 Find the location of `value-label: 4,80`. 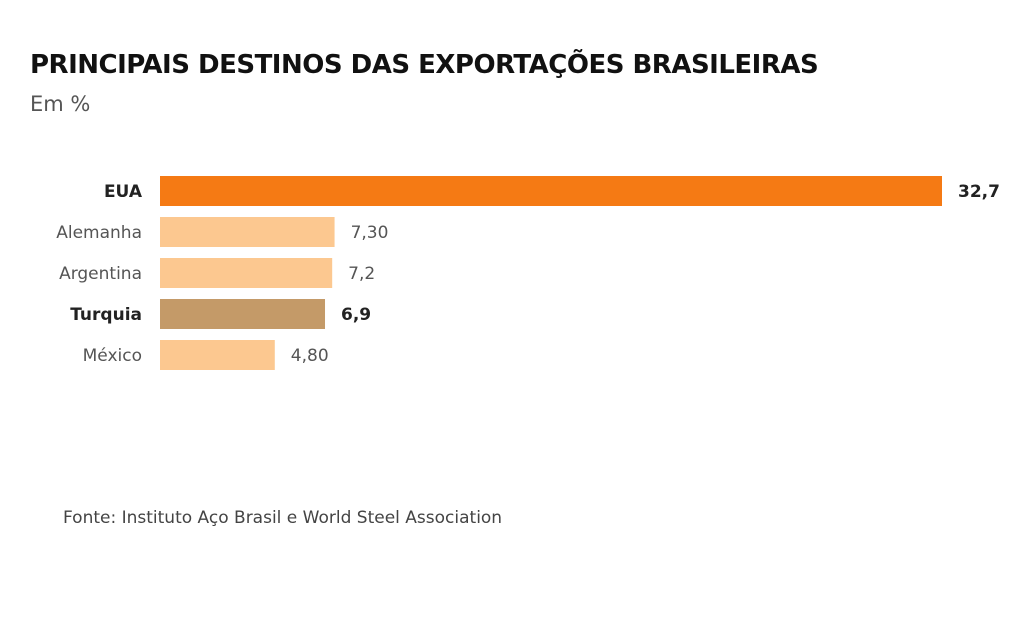

value-label: 4,80 is located at coordinates (310, 356).